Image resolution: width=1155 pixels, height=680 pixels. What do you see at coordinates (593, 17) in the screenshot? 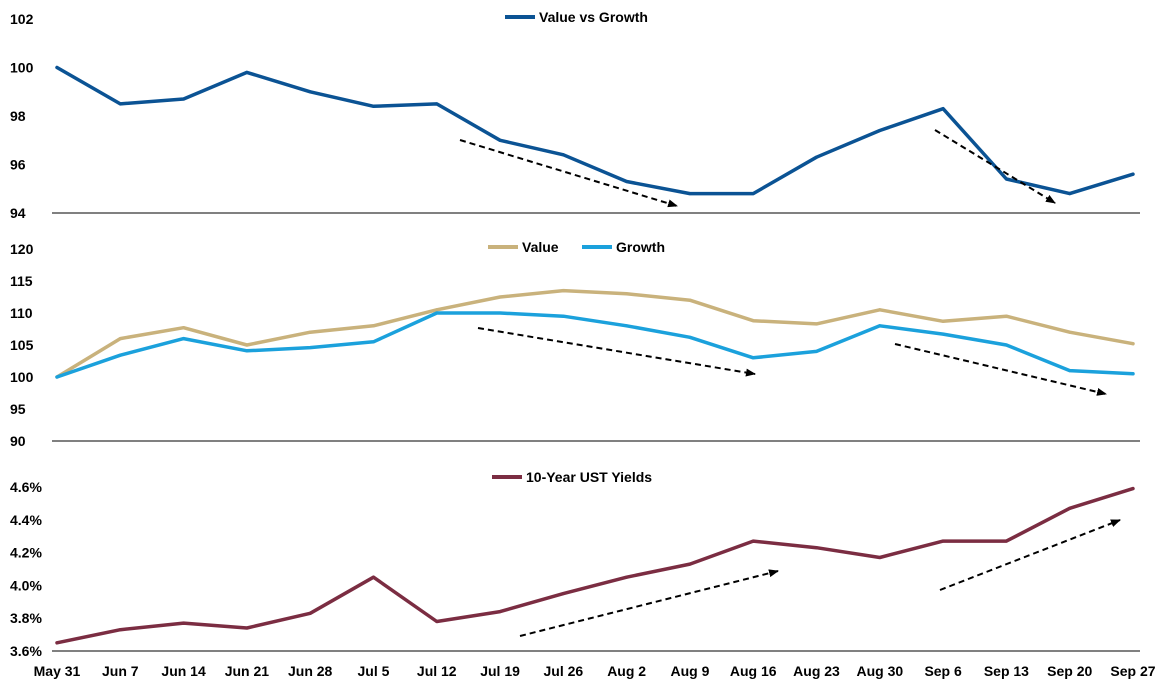
I see `legend-label: Value vs Growth` at bounding box center [593, 17].